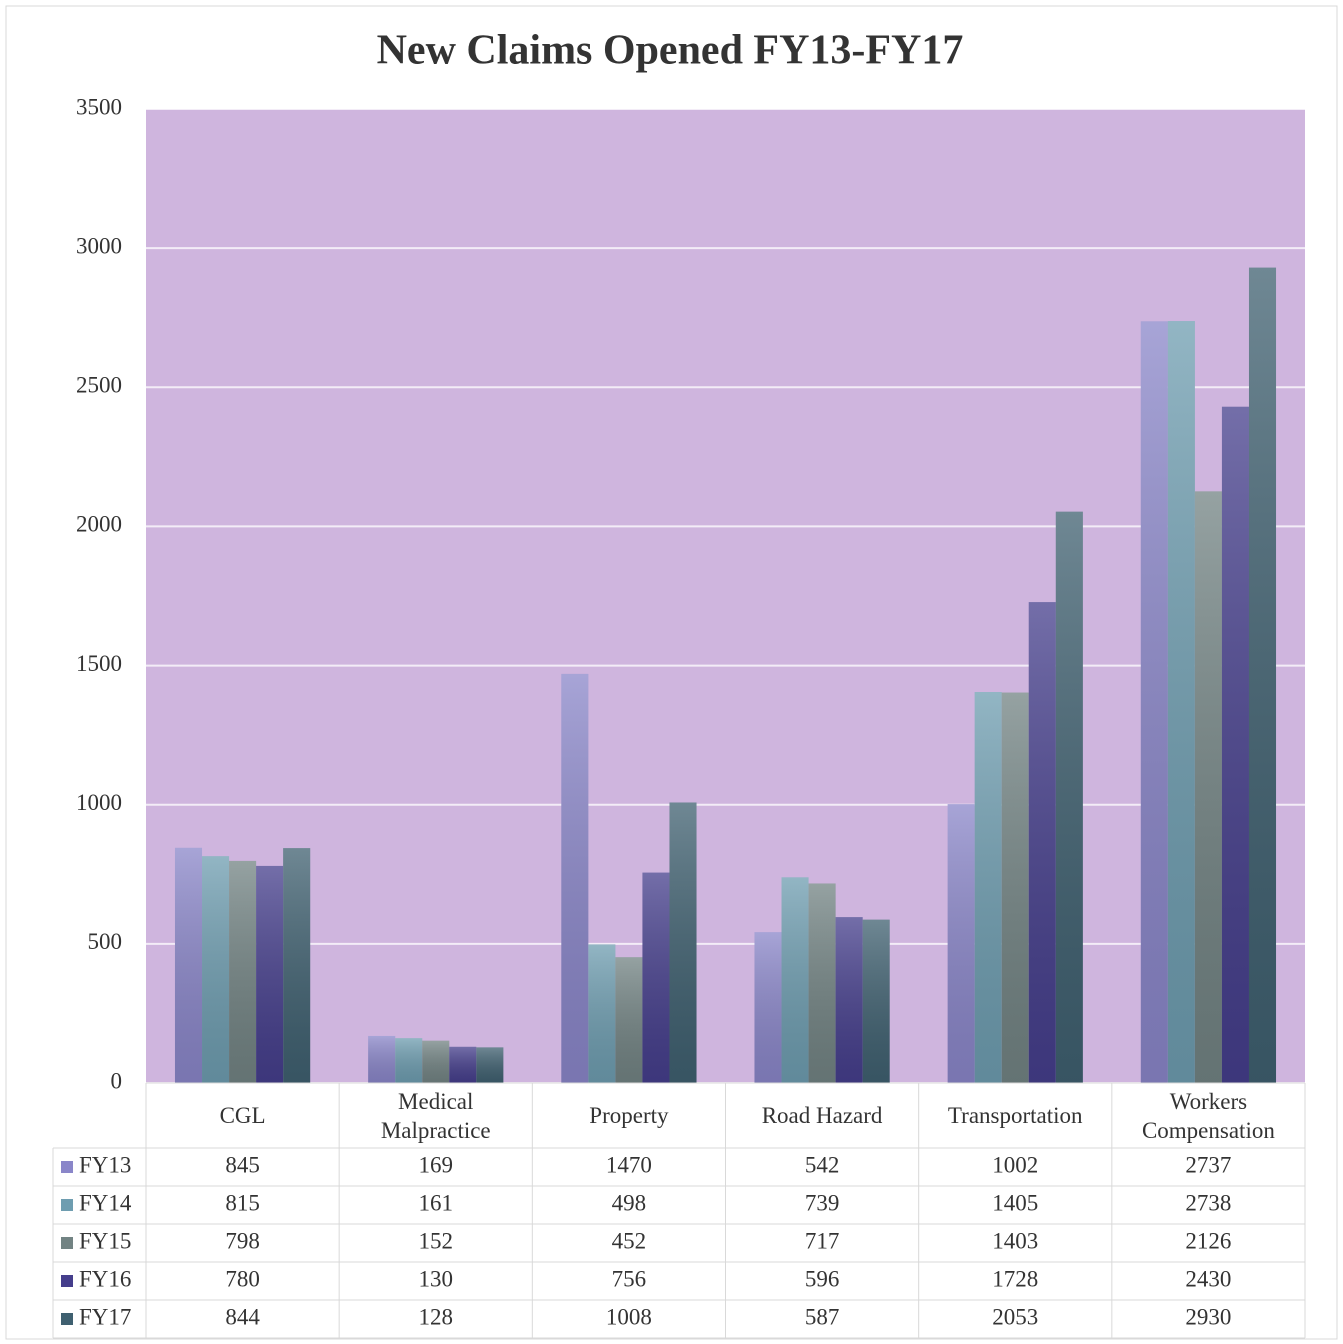  What do you see at coordinates (1015, 1240) in the screenshot?
I see `table-value: 1403` at bounding box center [1015, 1240].